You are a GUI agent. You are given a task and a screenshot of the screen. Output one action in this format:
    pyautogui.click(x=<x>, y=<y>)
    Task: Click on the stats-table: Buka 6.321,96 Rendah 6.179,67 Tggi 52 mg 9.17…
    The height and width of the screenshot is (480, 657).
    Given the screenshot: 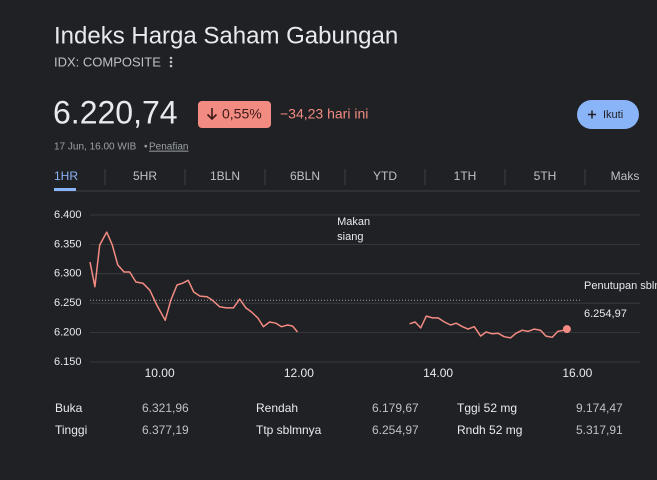 What is the action you would take?
    pyautogui.click(x=339, y=419)
    